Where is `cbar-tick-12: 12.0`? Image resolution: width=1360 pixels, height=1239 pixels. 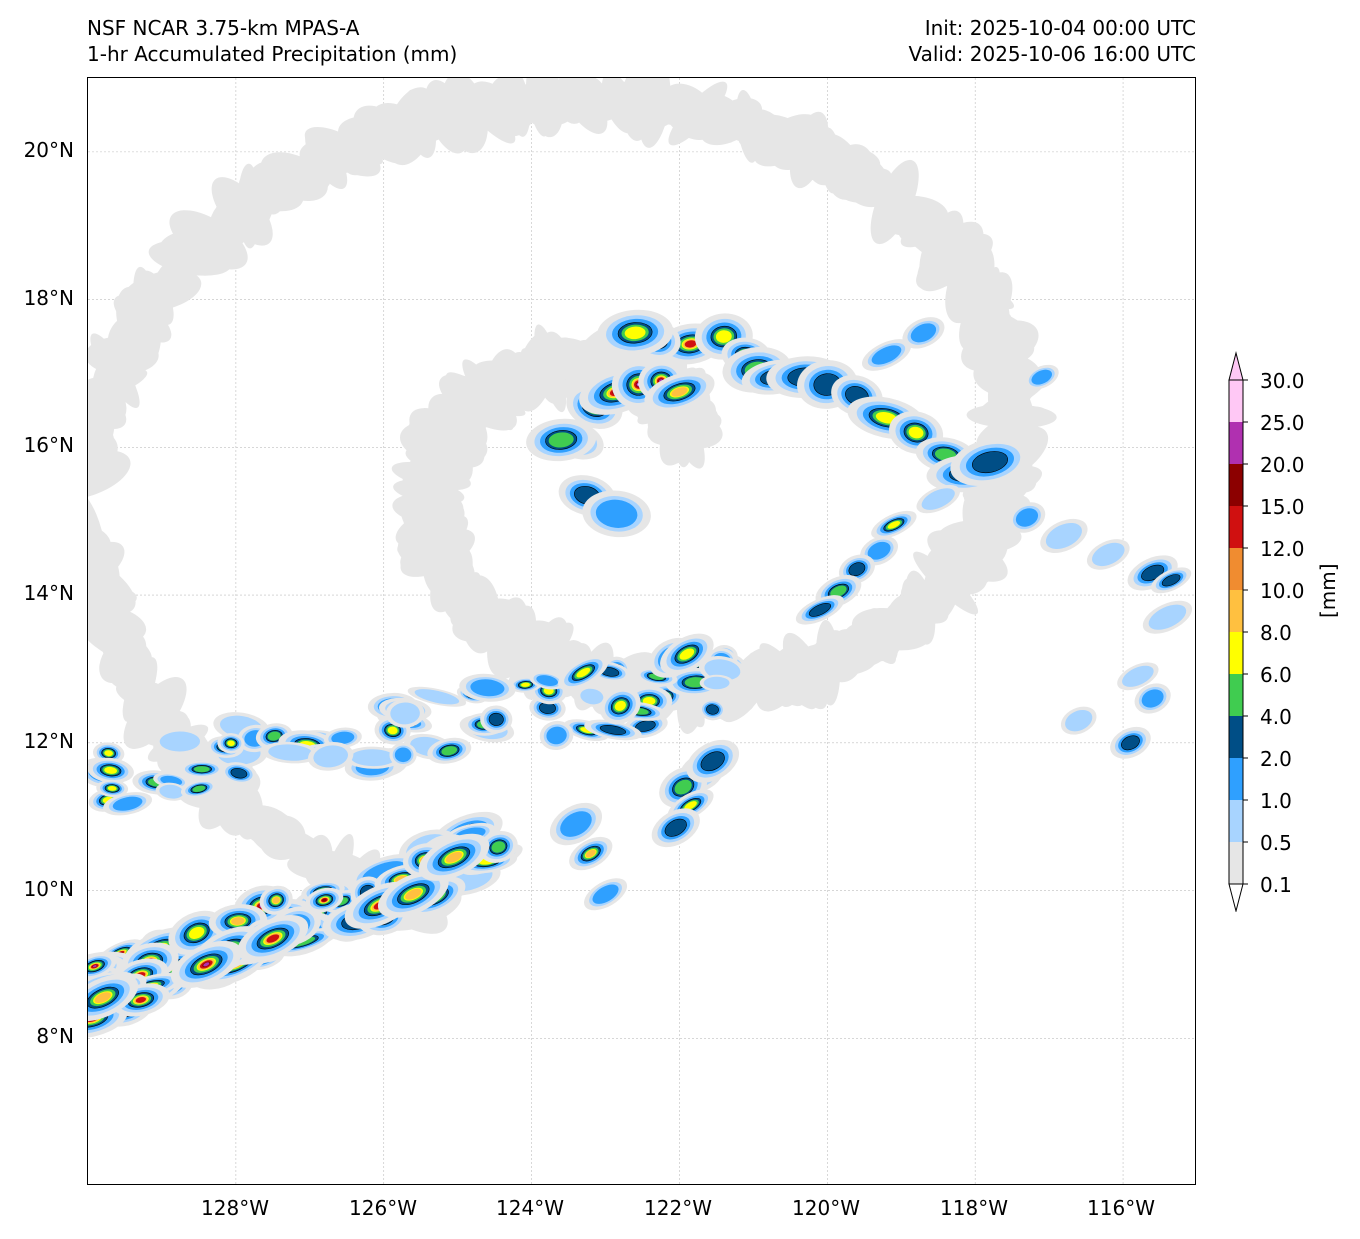 cbar-tick-12: 12.0 is located at coordinates (1282, 549).